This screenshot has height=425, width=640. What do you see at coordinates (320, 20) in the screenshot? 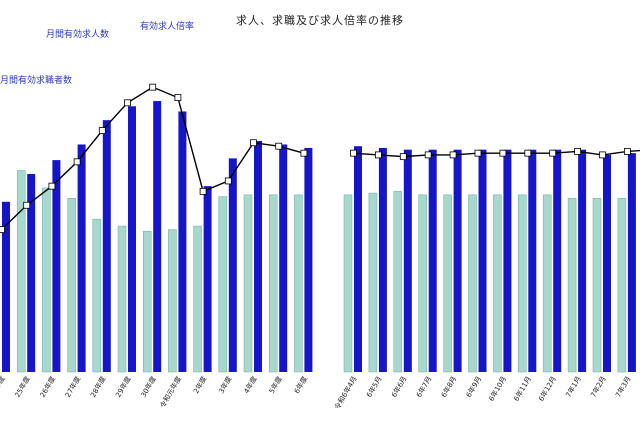
I see `chart-title: 求人、求職及び求人倍率の推移` at bounding box center [320, 20].